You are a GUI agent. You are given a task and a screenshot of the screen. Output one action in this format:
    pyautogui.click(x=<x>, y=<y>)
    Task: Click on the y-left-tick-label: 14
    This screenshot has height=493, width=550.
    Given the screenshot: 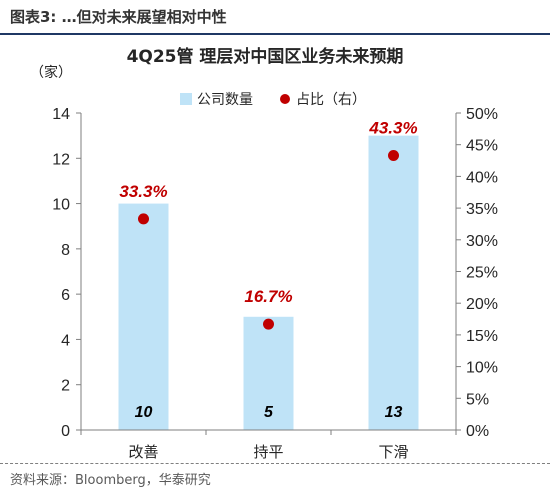 What is the action you would take?
    pyautogui.click(x=61, y=114)
    